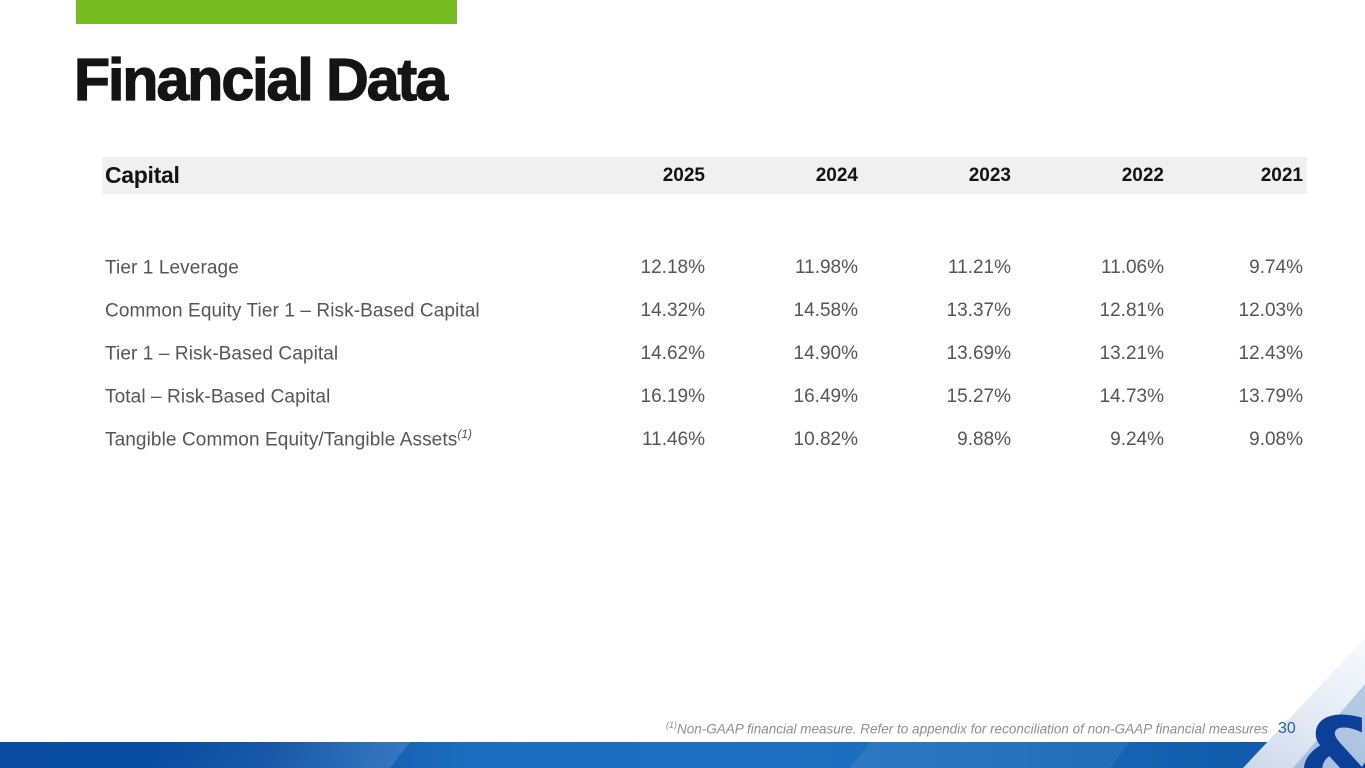 The image size is (1365, 768). What do you see at coordinates (672, 267) in the screenshot?
I see `cell-value: 12.18%` at bounding box center [672, 267].